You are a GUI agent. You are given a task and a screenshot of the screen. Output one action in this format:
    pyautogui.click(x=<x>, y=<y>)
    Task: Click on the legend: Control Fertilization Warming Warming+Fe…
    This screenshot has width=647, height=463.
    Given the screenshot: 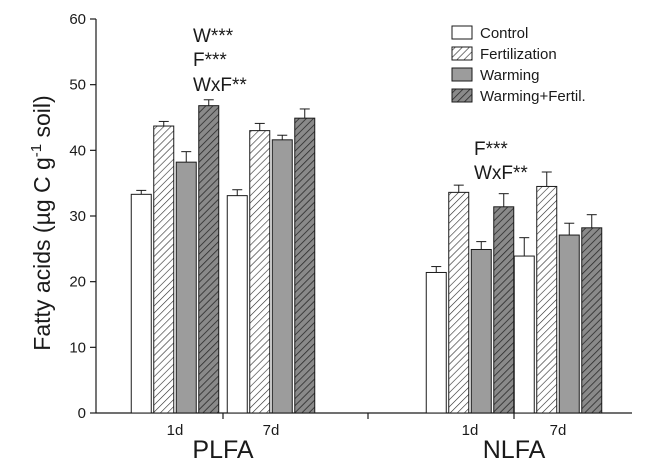 What is the action you would take?
    pyautogui.click(x=518, y=65)
    